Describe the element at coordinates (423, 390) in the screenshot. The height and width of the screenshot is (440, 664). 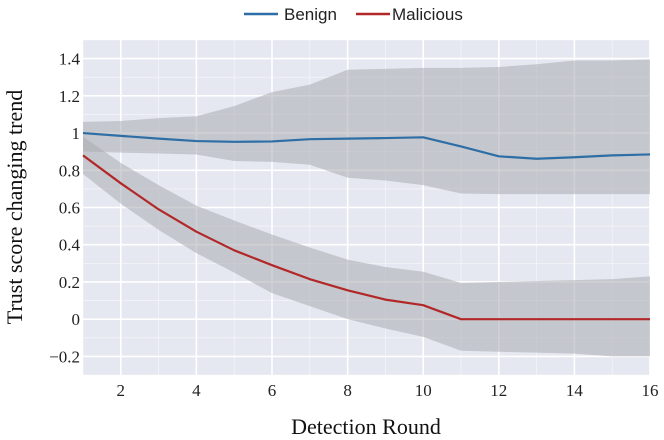
I see `x-tick-label: 10` at that location.